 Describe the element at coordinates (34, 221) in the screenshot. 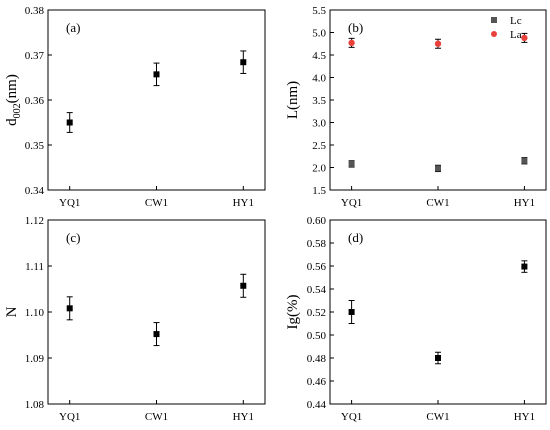

I see `y-tick-label: 1.12` at that location.